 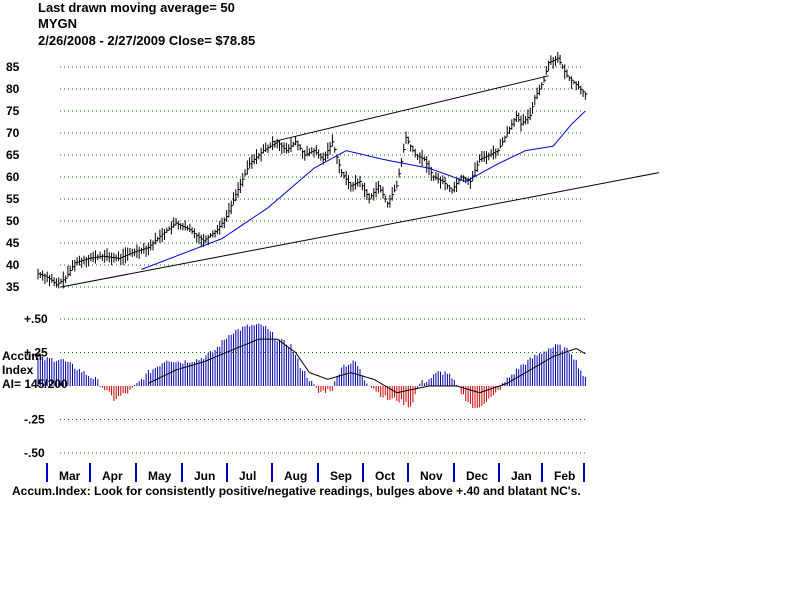 I want to click on month-label: May, so click(x=160, y=476).